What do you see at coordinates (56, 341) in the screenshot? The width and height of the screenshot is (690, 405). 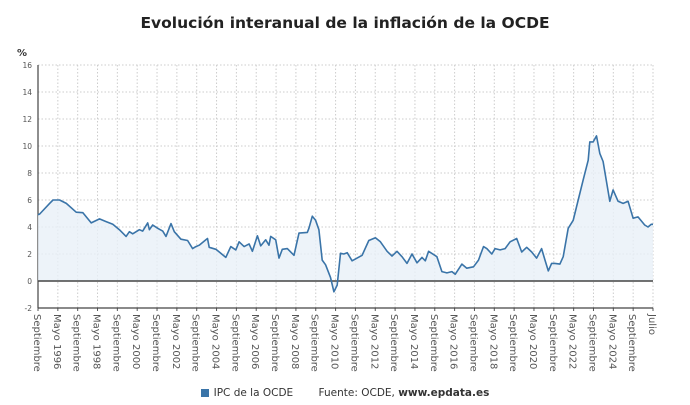 I see `x-tick-label: Mayo 1996` at bounding box center [56, 341].